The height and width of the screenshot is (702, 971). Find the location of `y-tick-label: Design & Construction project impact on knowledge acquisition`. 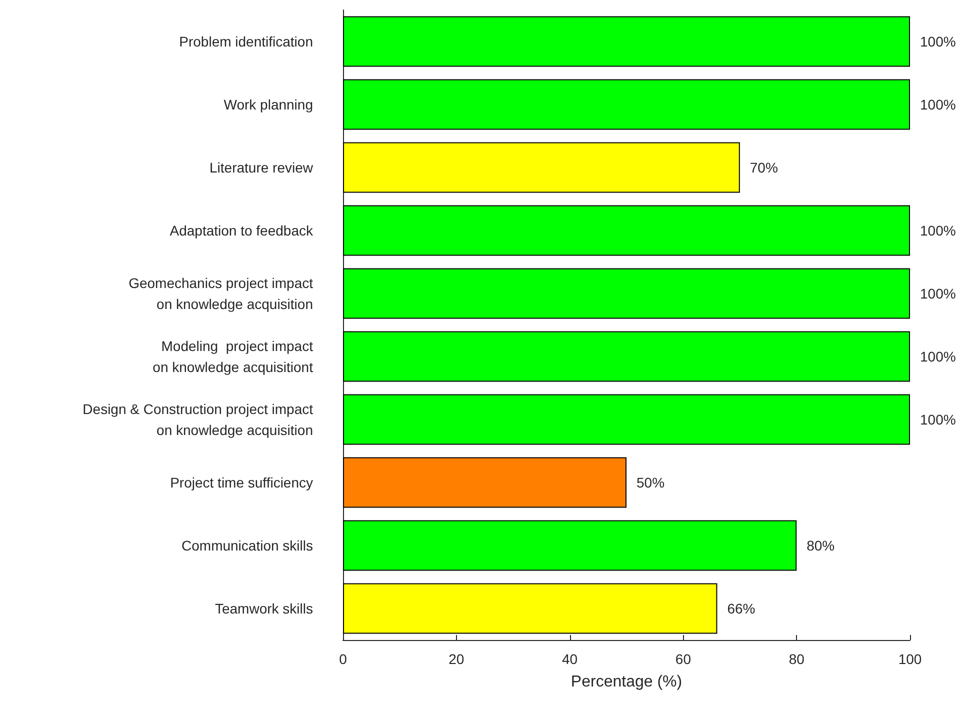

y-tick-label: Design & Construction project impact on knowledge acquisition is located at coordinates (198, 419).